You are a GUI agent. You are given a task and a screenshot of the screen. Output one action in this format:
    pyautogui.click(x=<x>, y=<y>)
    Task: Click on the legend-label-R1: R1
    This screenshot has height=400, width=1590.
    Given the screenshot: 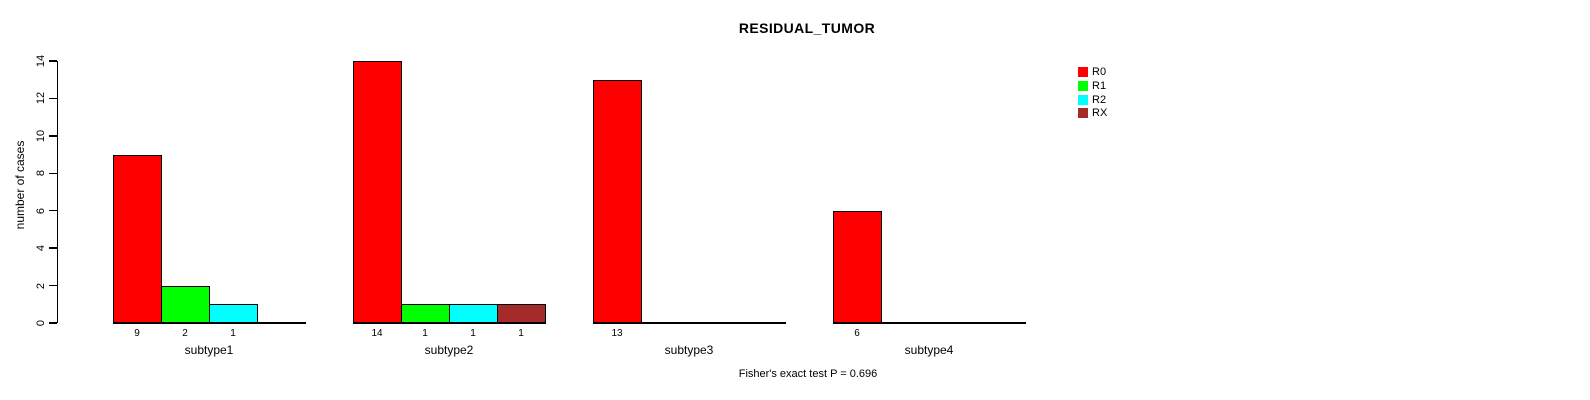 What is the action you would take?
    pyautogui.click(x=1099, y=85)
    